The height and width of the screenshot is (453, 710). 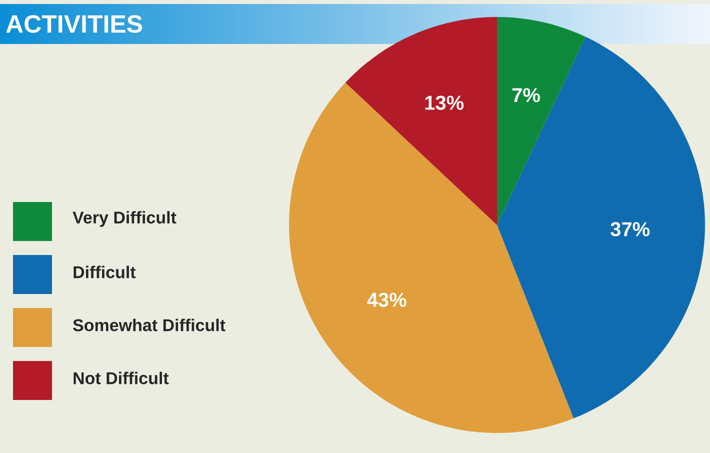 I want to click on chart-title: ACTIVITIES, so click(x=74, y=24).